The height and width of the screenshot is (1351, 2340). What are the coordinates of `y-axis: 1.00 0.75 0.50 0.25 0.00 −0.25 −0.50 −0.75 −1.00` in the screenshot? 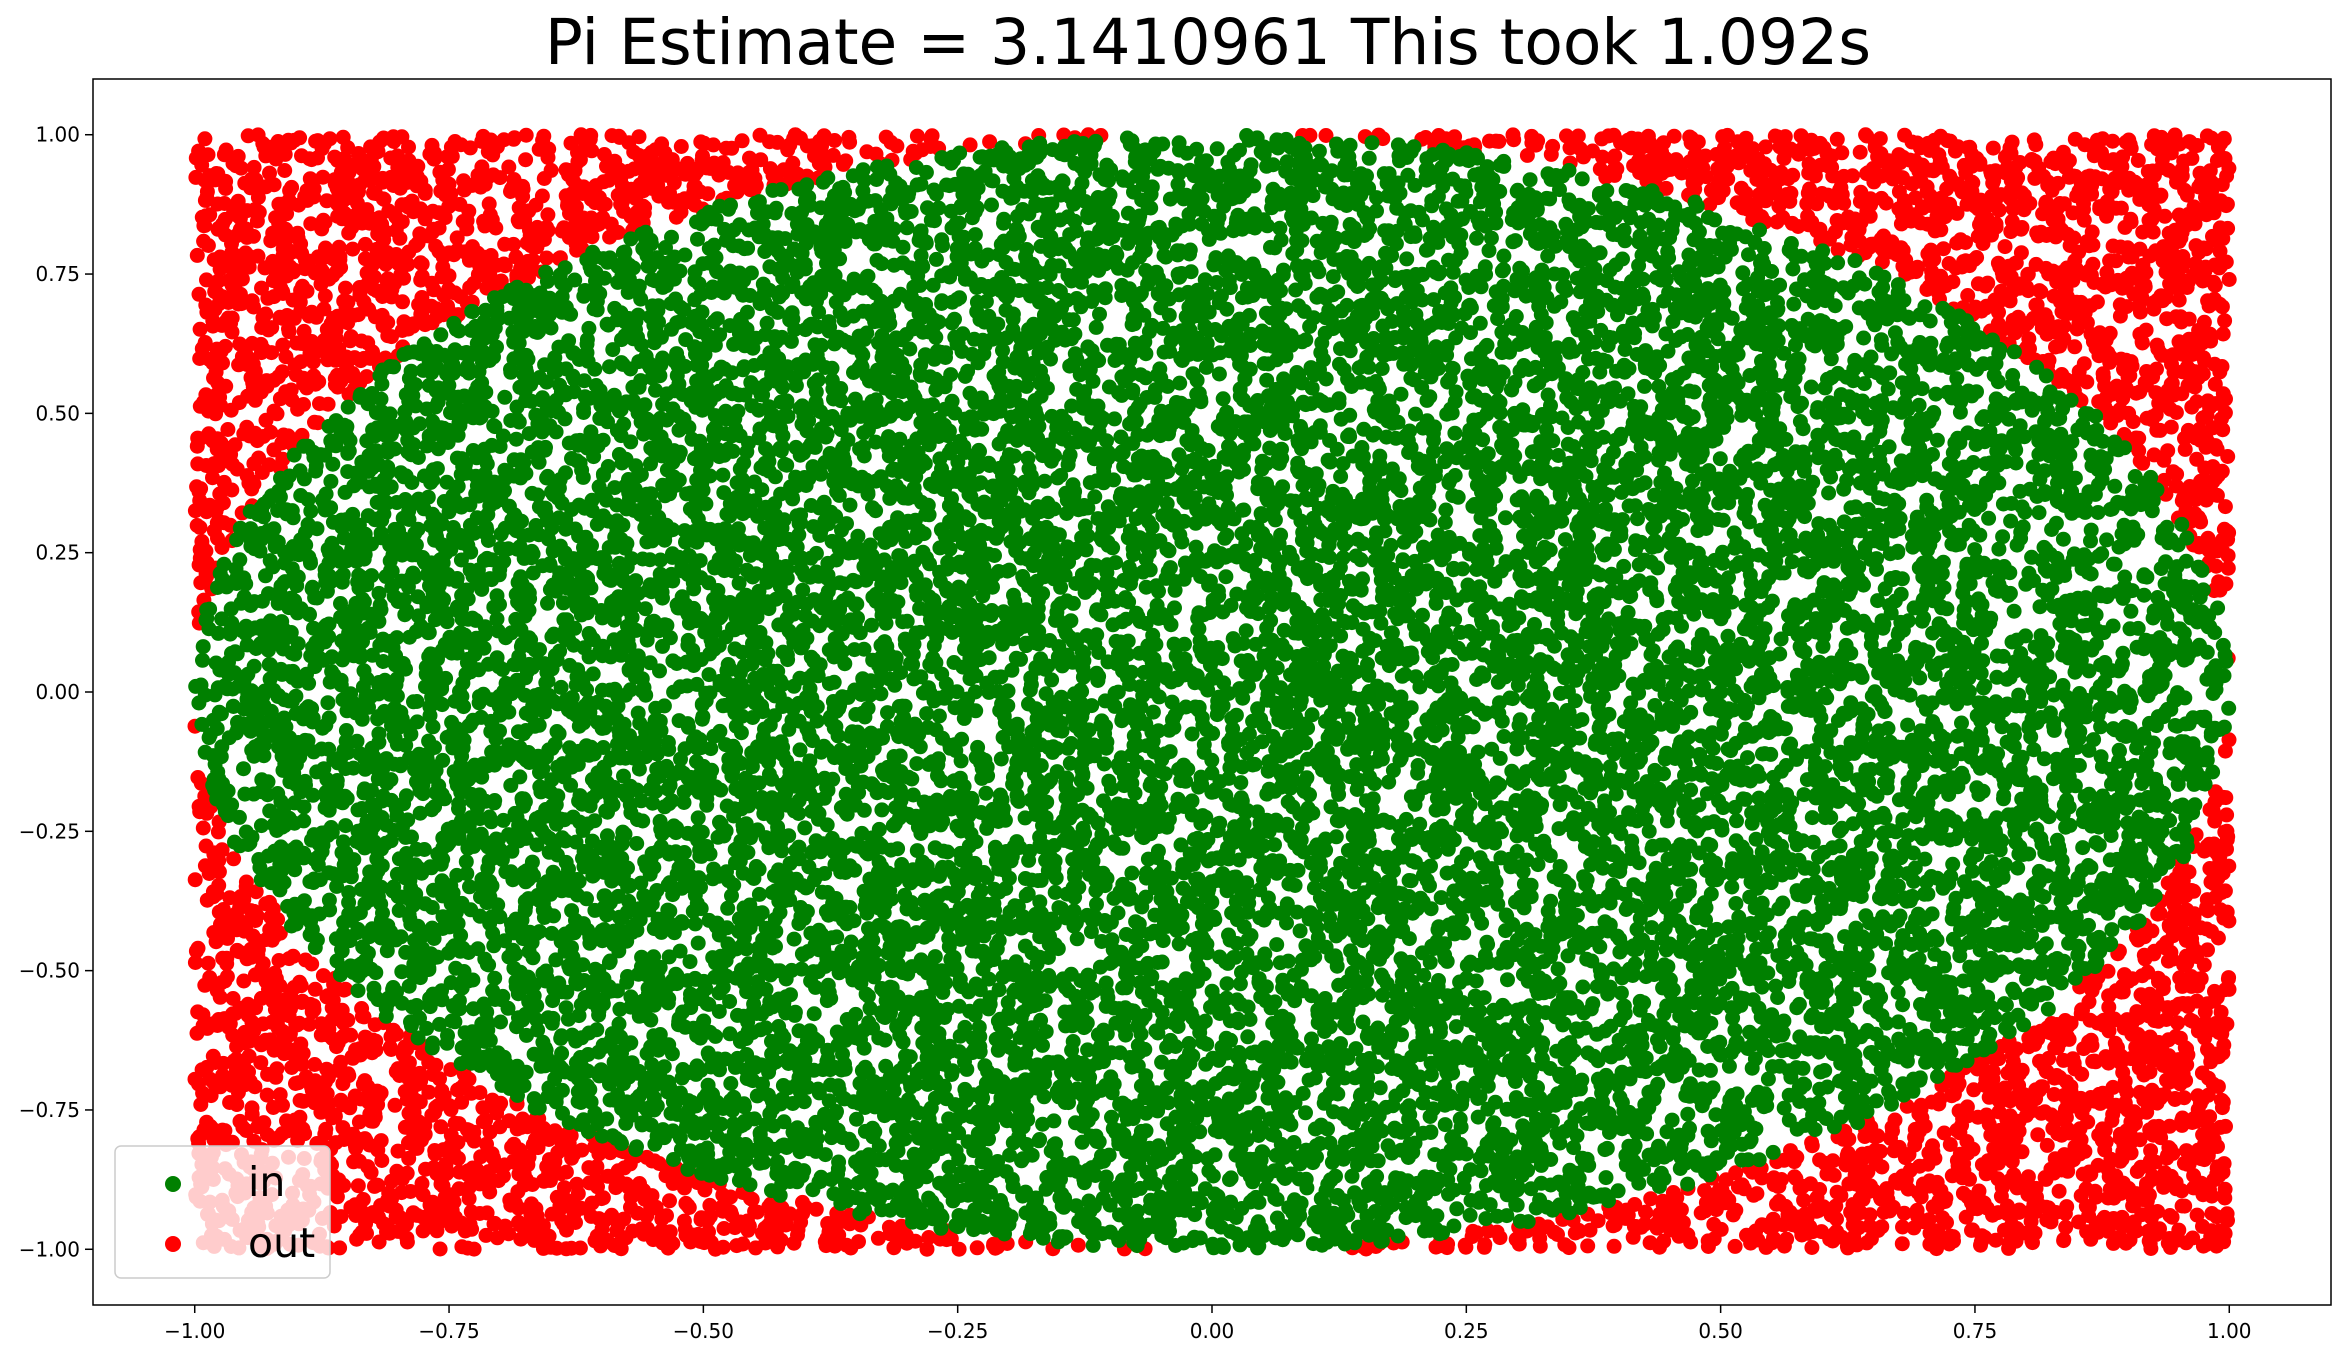 It's located at (56, 692).